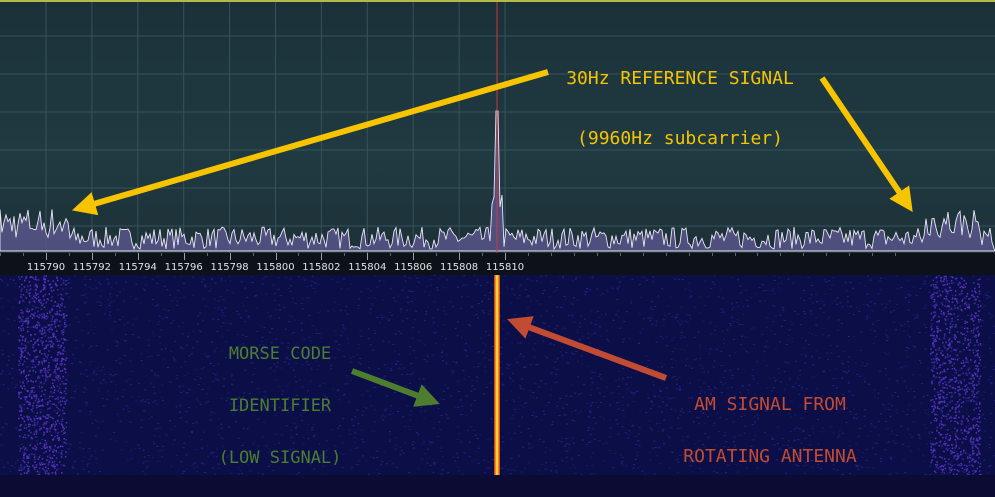  Describe the element at coordinates (280, 354) in the screenshot. I see `morse-line1: MORSE CODE` at that location.